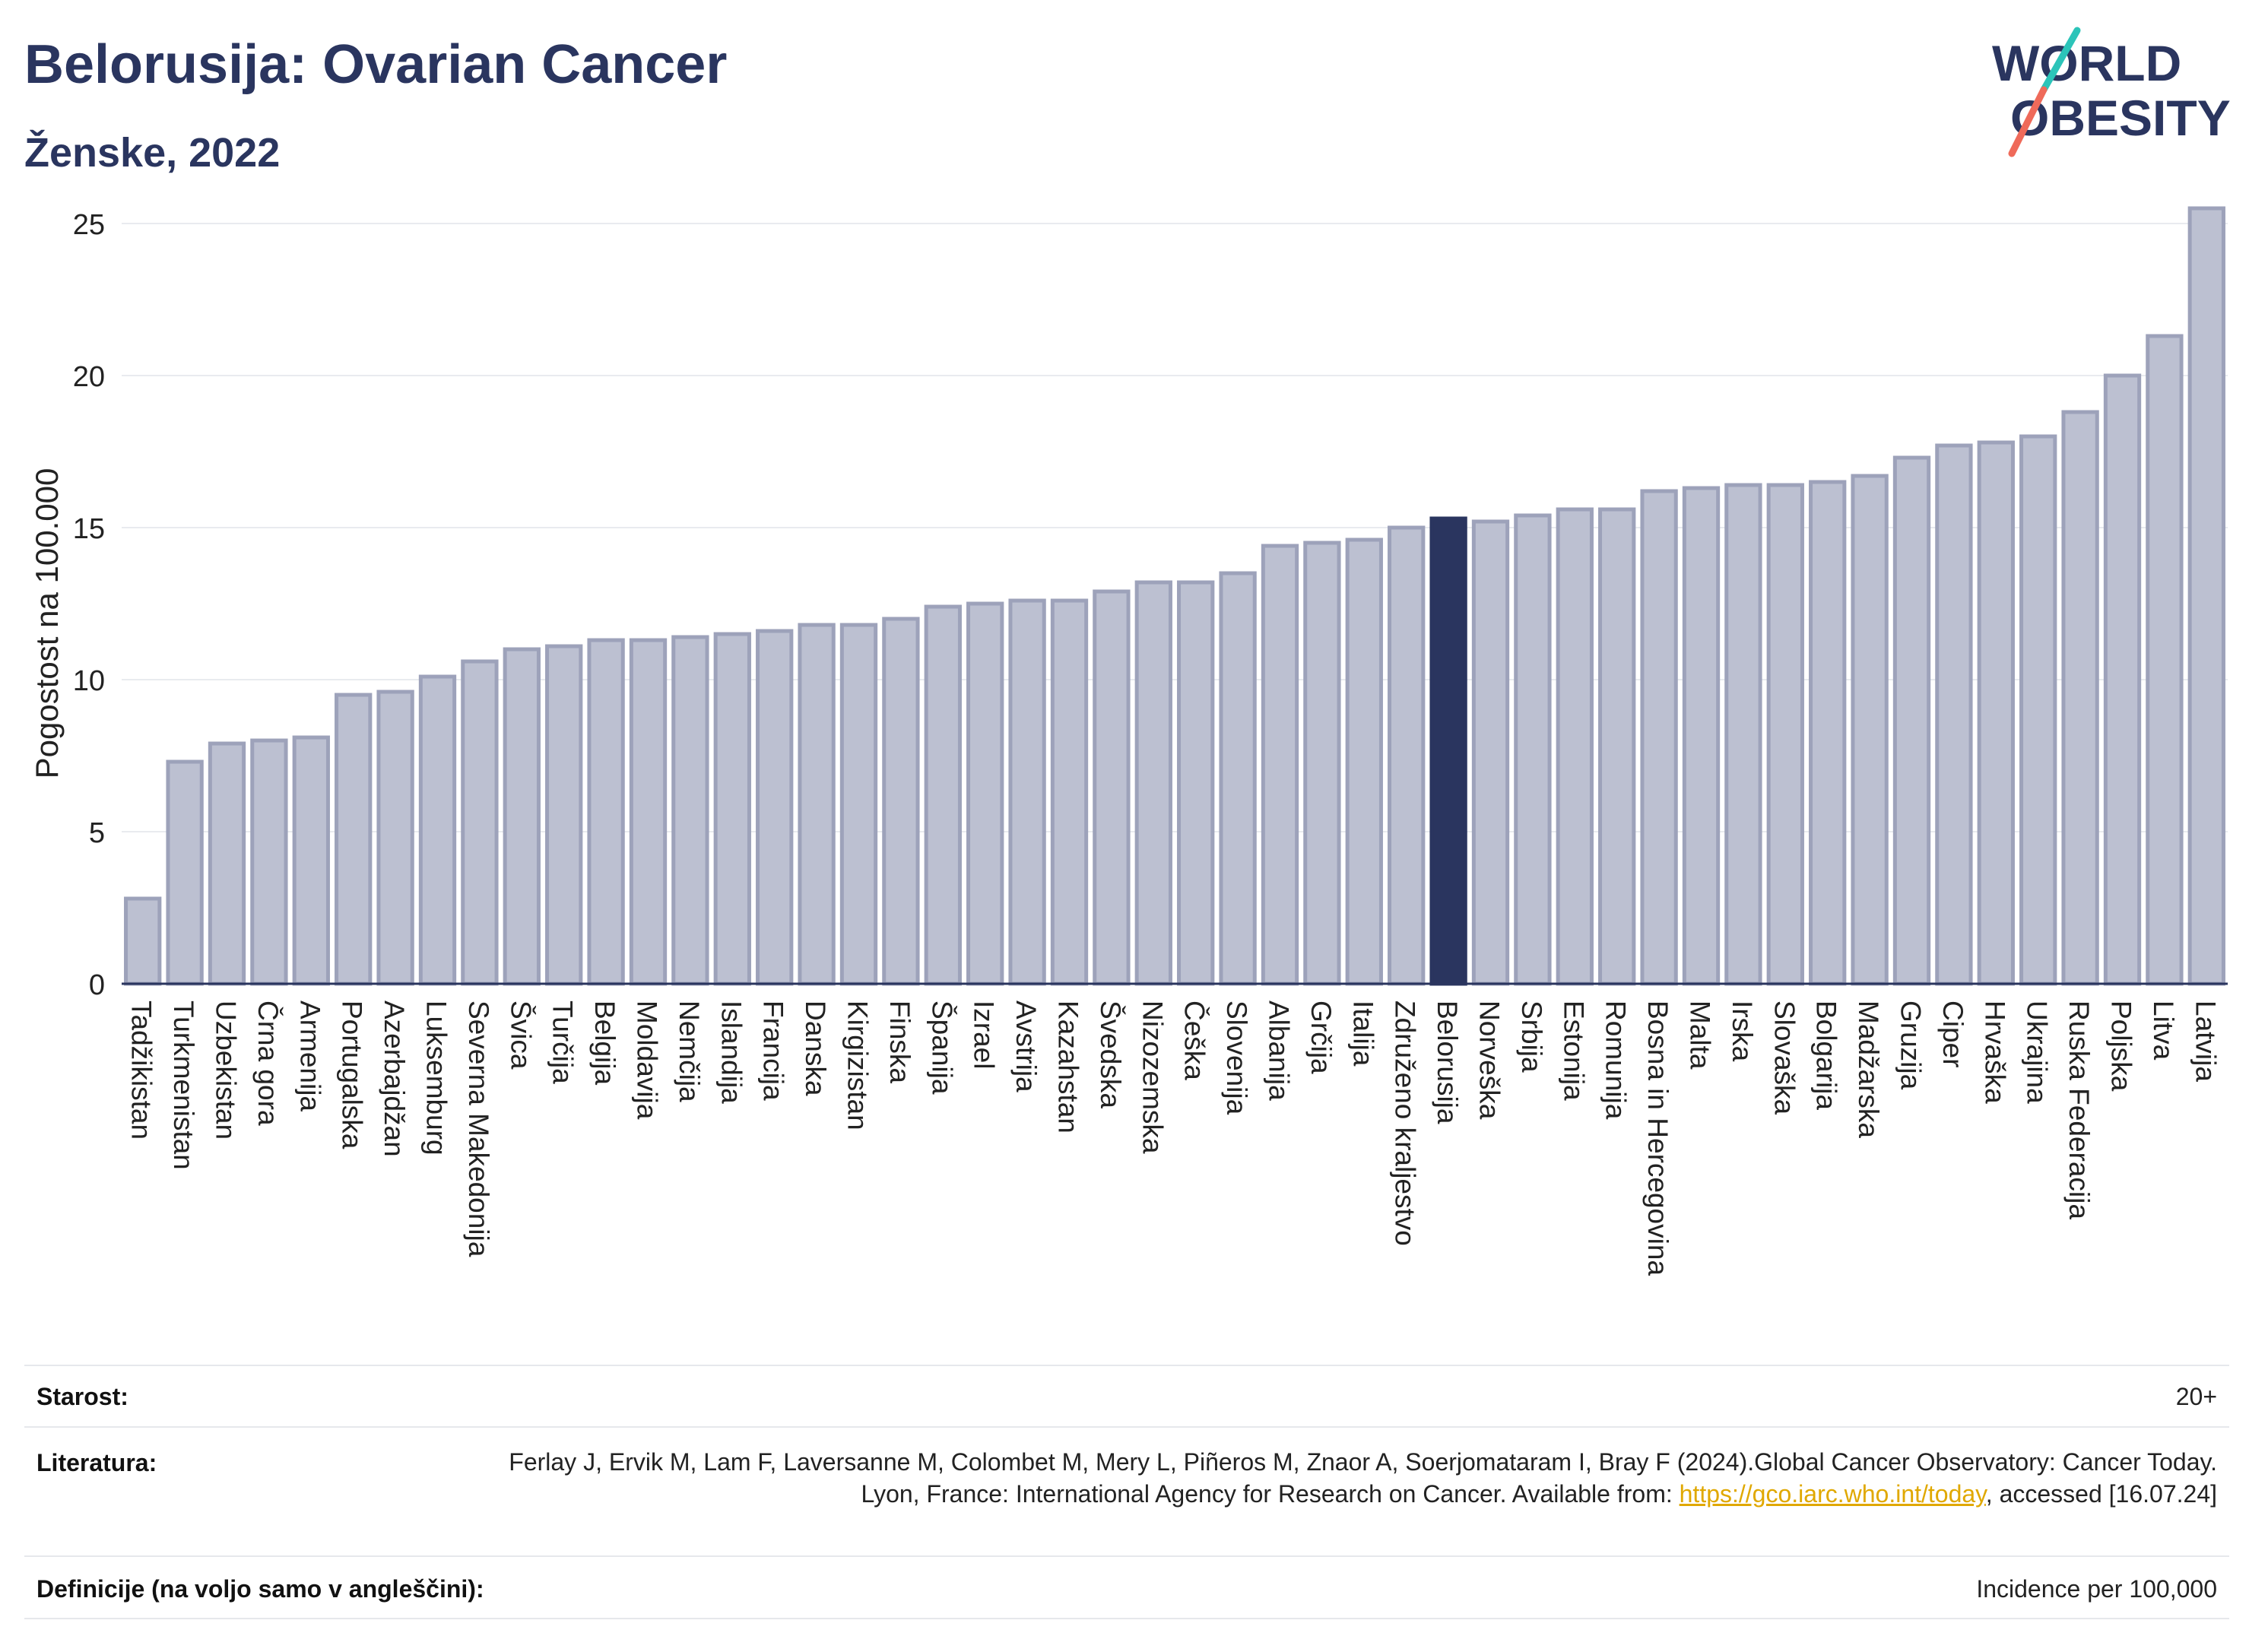 Image resolution: width=2249 pixels, height=1652 pixels. I want to click on x-tick-label: Azerbajdžan, so click(394, 1078).